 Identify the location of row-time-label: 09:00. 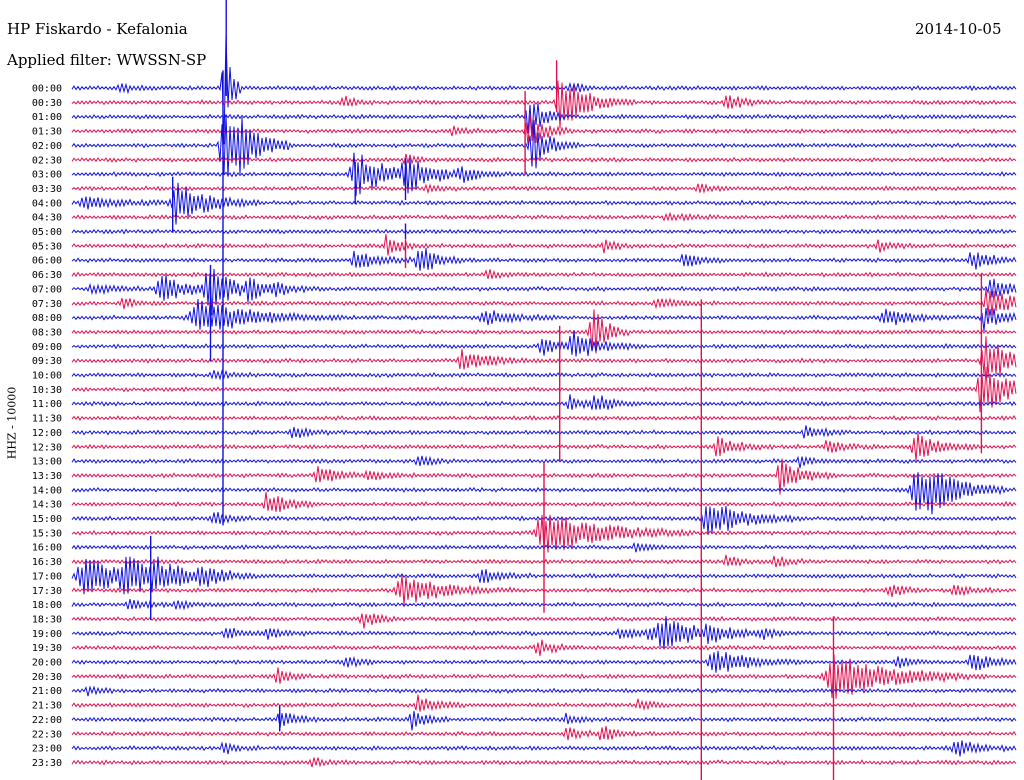
(47, 347).